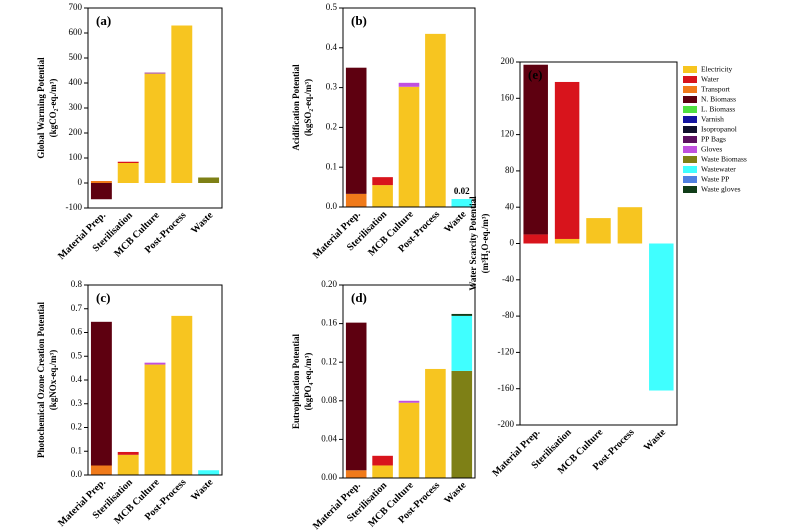  Describe the element at coordinates (296, 381) in the screenshot. I see `y-axis-label: Eutrophication Potential` at that location.